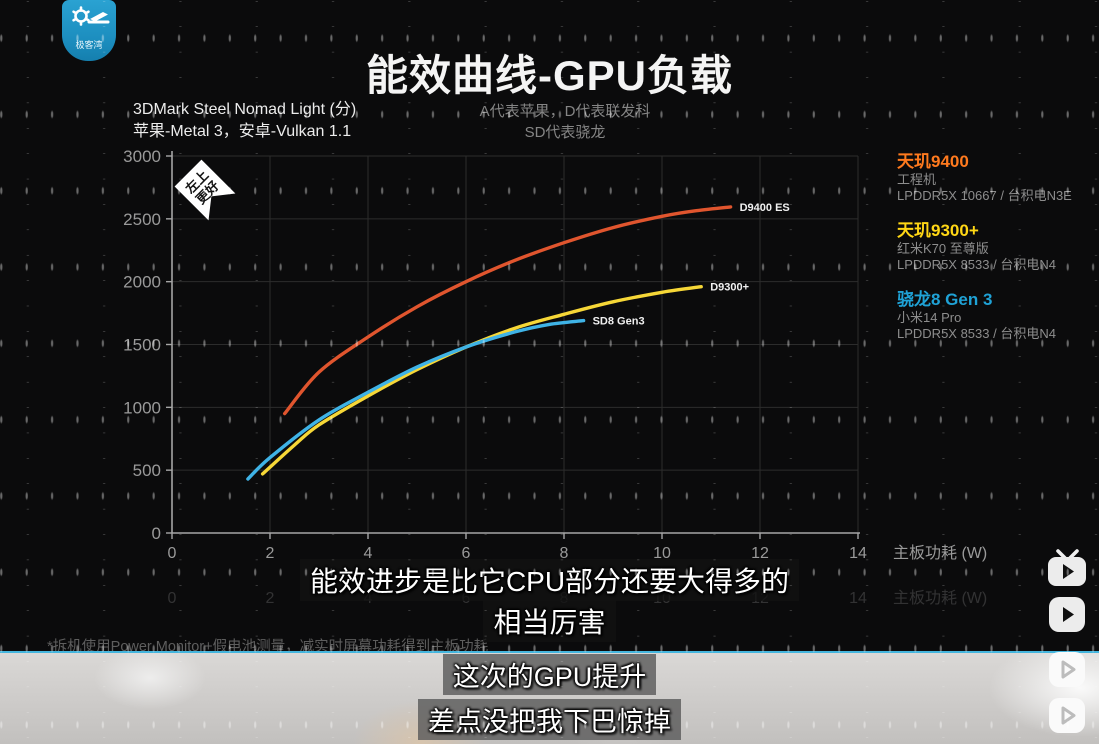 This screenshot has height=744, width=1099. I want to click on subtitle-line-2: 相当厉害, so click(549, 621).